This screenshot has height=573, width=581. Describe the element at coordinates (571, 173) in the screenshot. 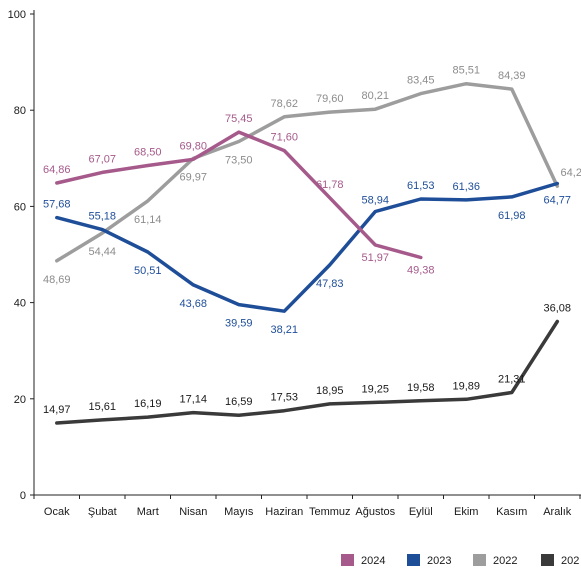

I see `data-label: 64,2` at that location.